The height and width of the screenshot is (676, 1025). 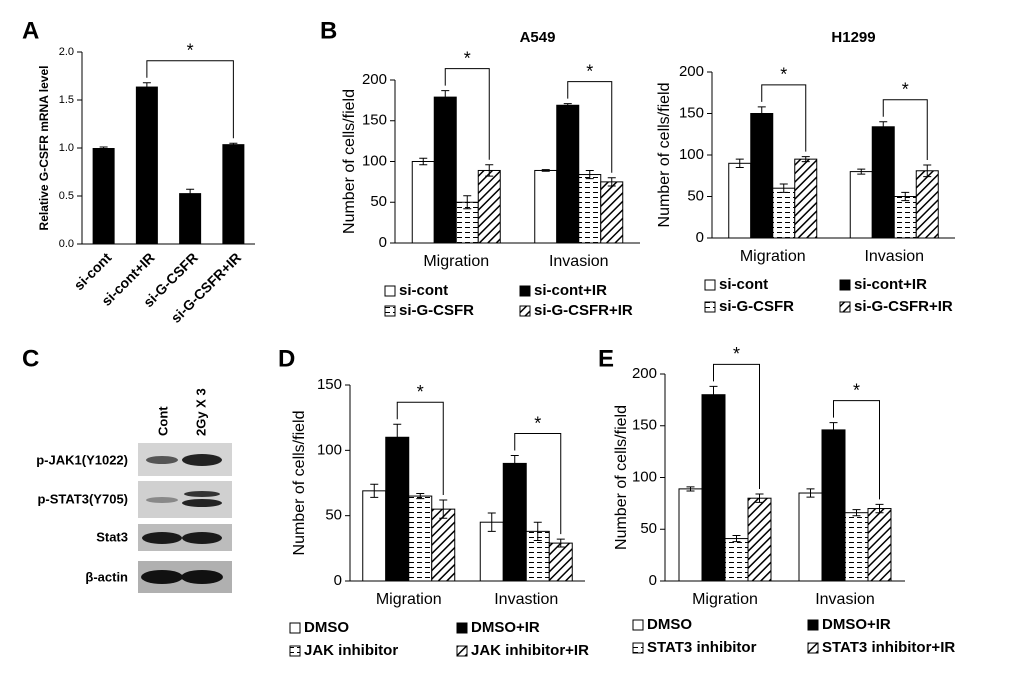 I want to click on y-axis-label: Relative G-CSFR mRNA level, so click(x=44, y=148).